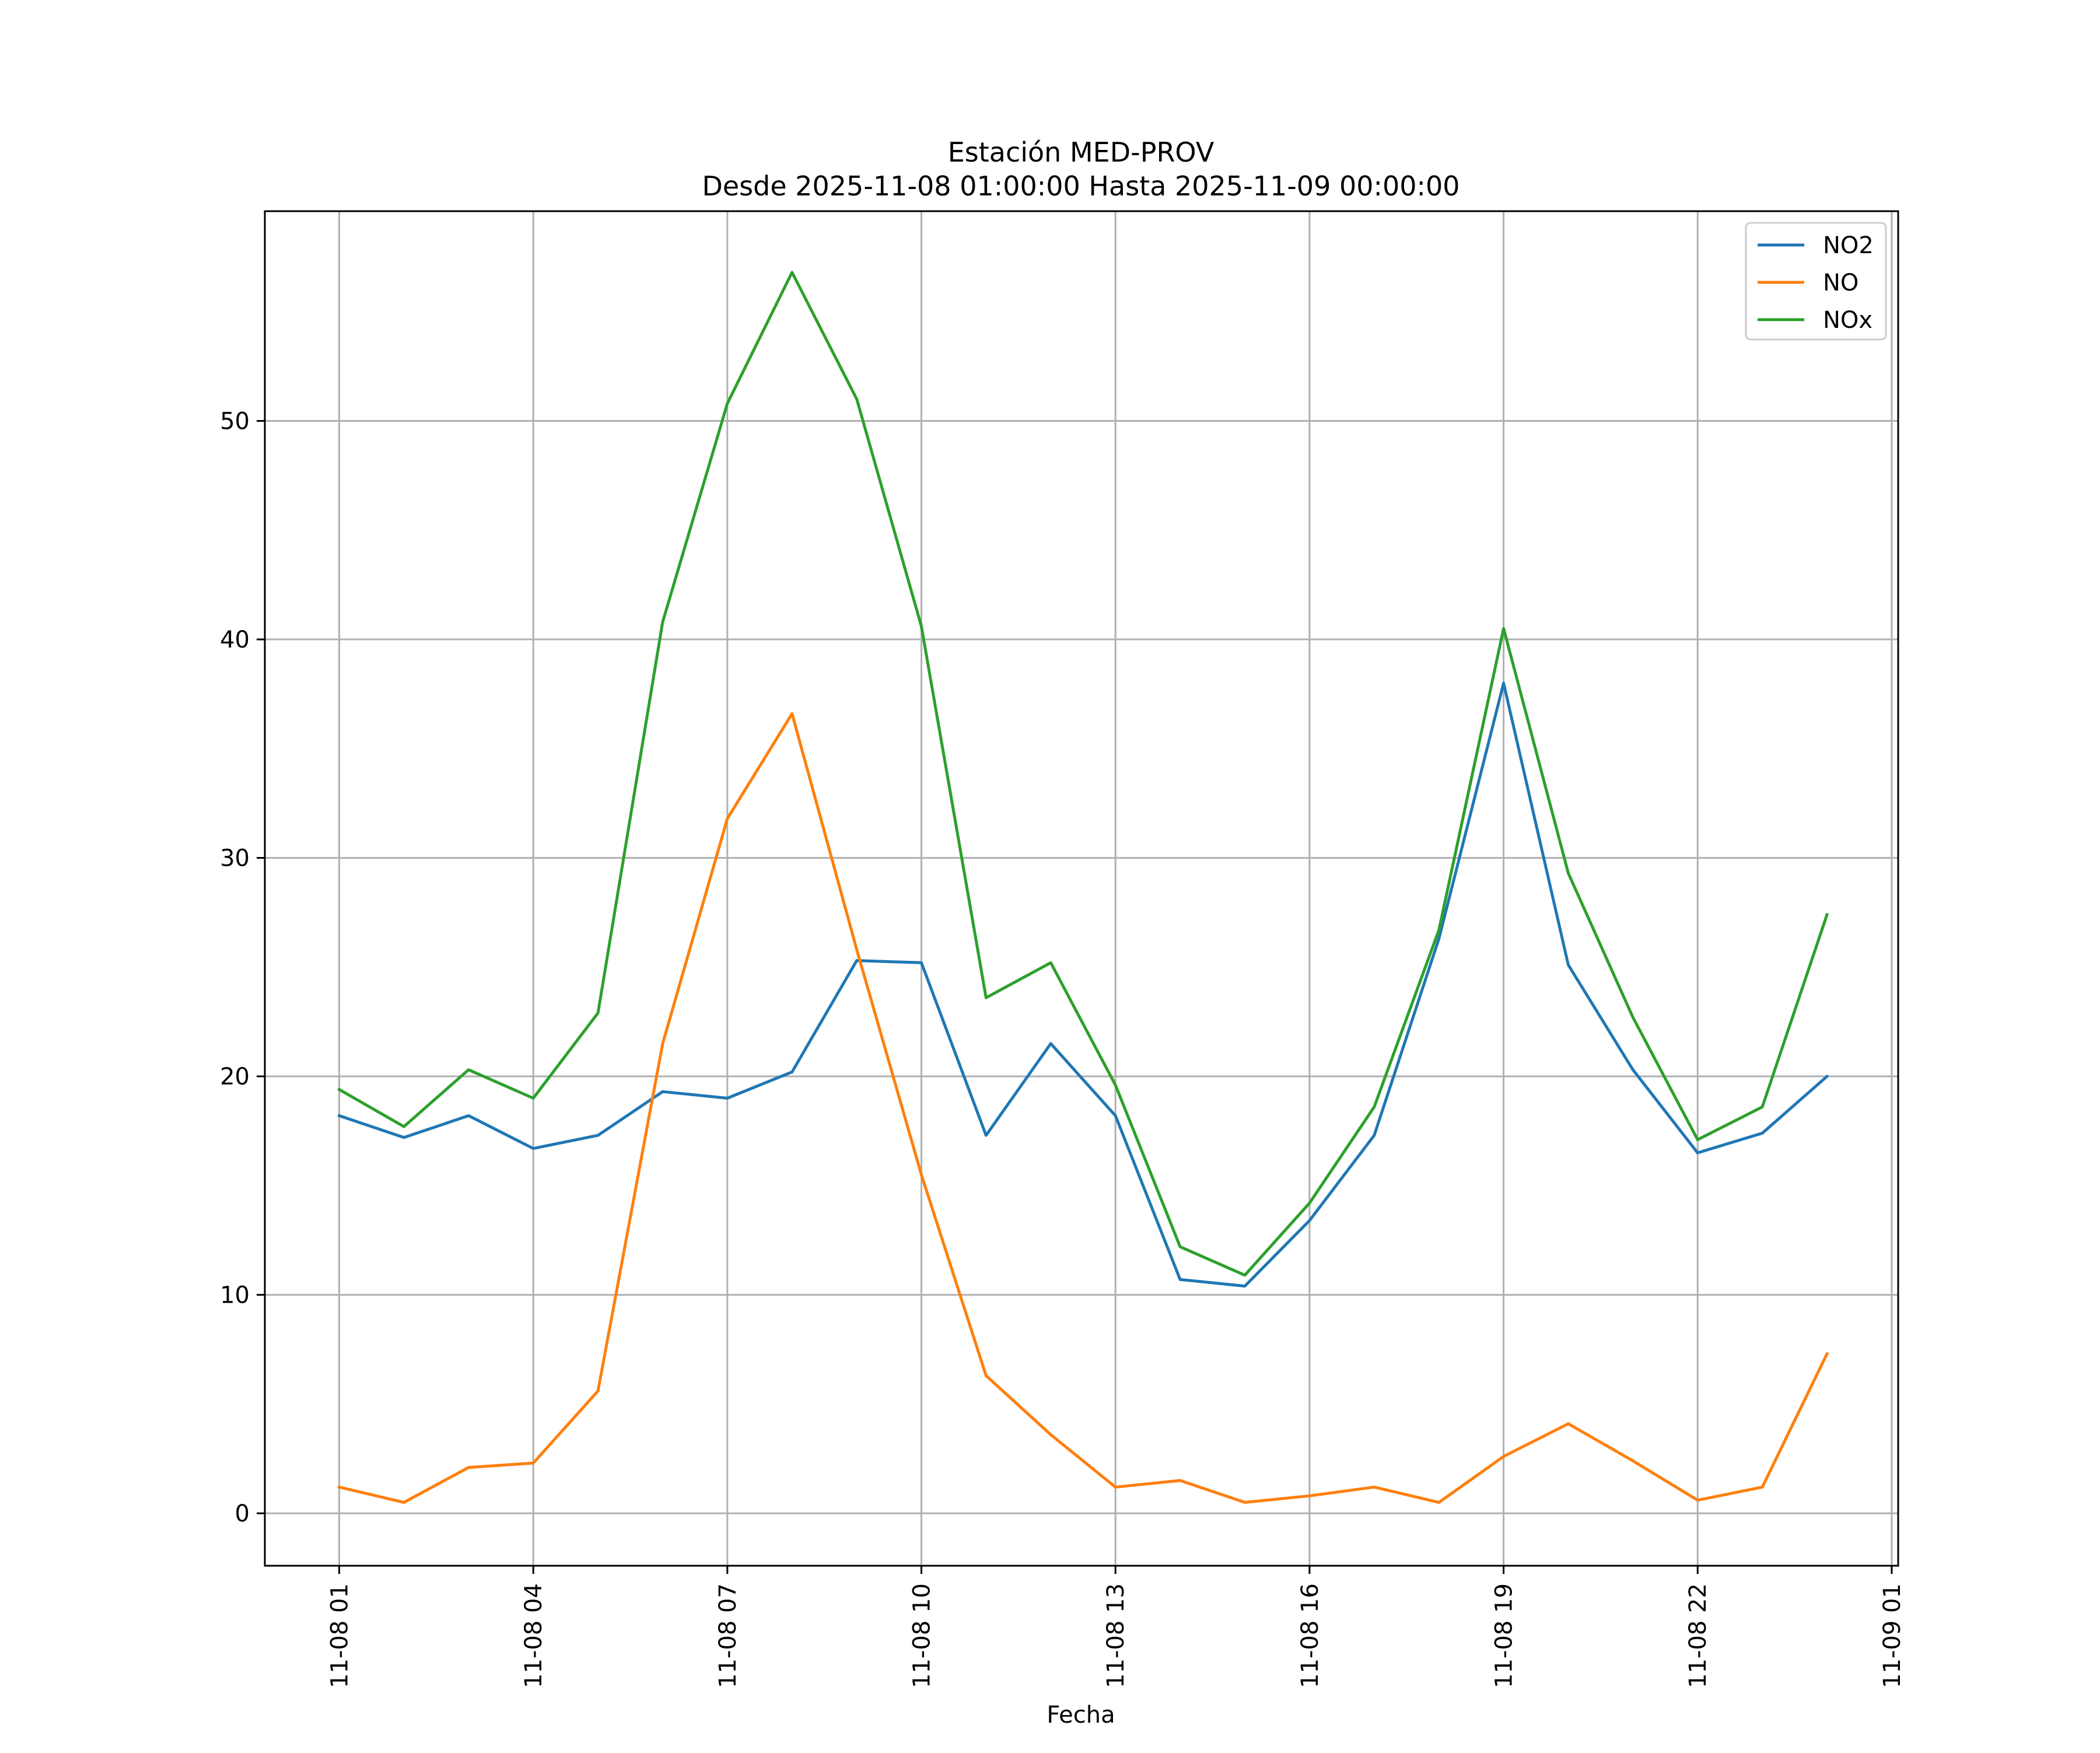  I want to click on y-tick-label: 50, so click(235, 421).